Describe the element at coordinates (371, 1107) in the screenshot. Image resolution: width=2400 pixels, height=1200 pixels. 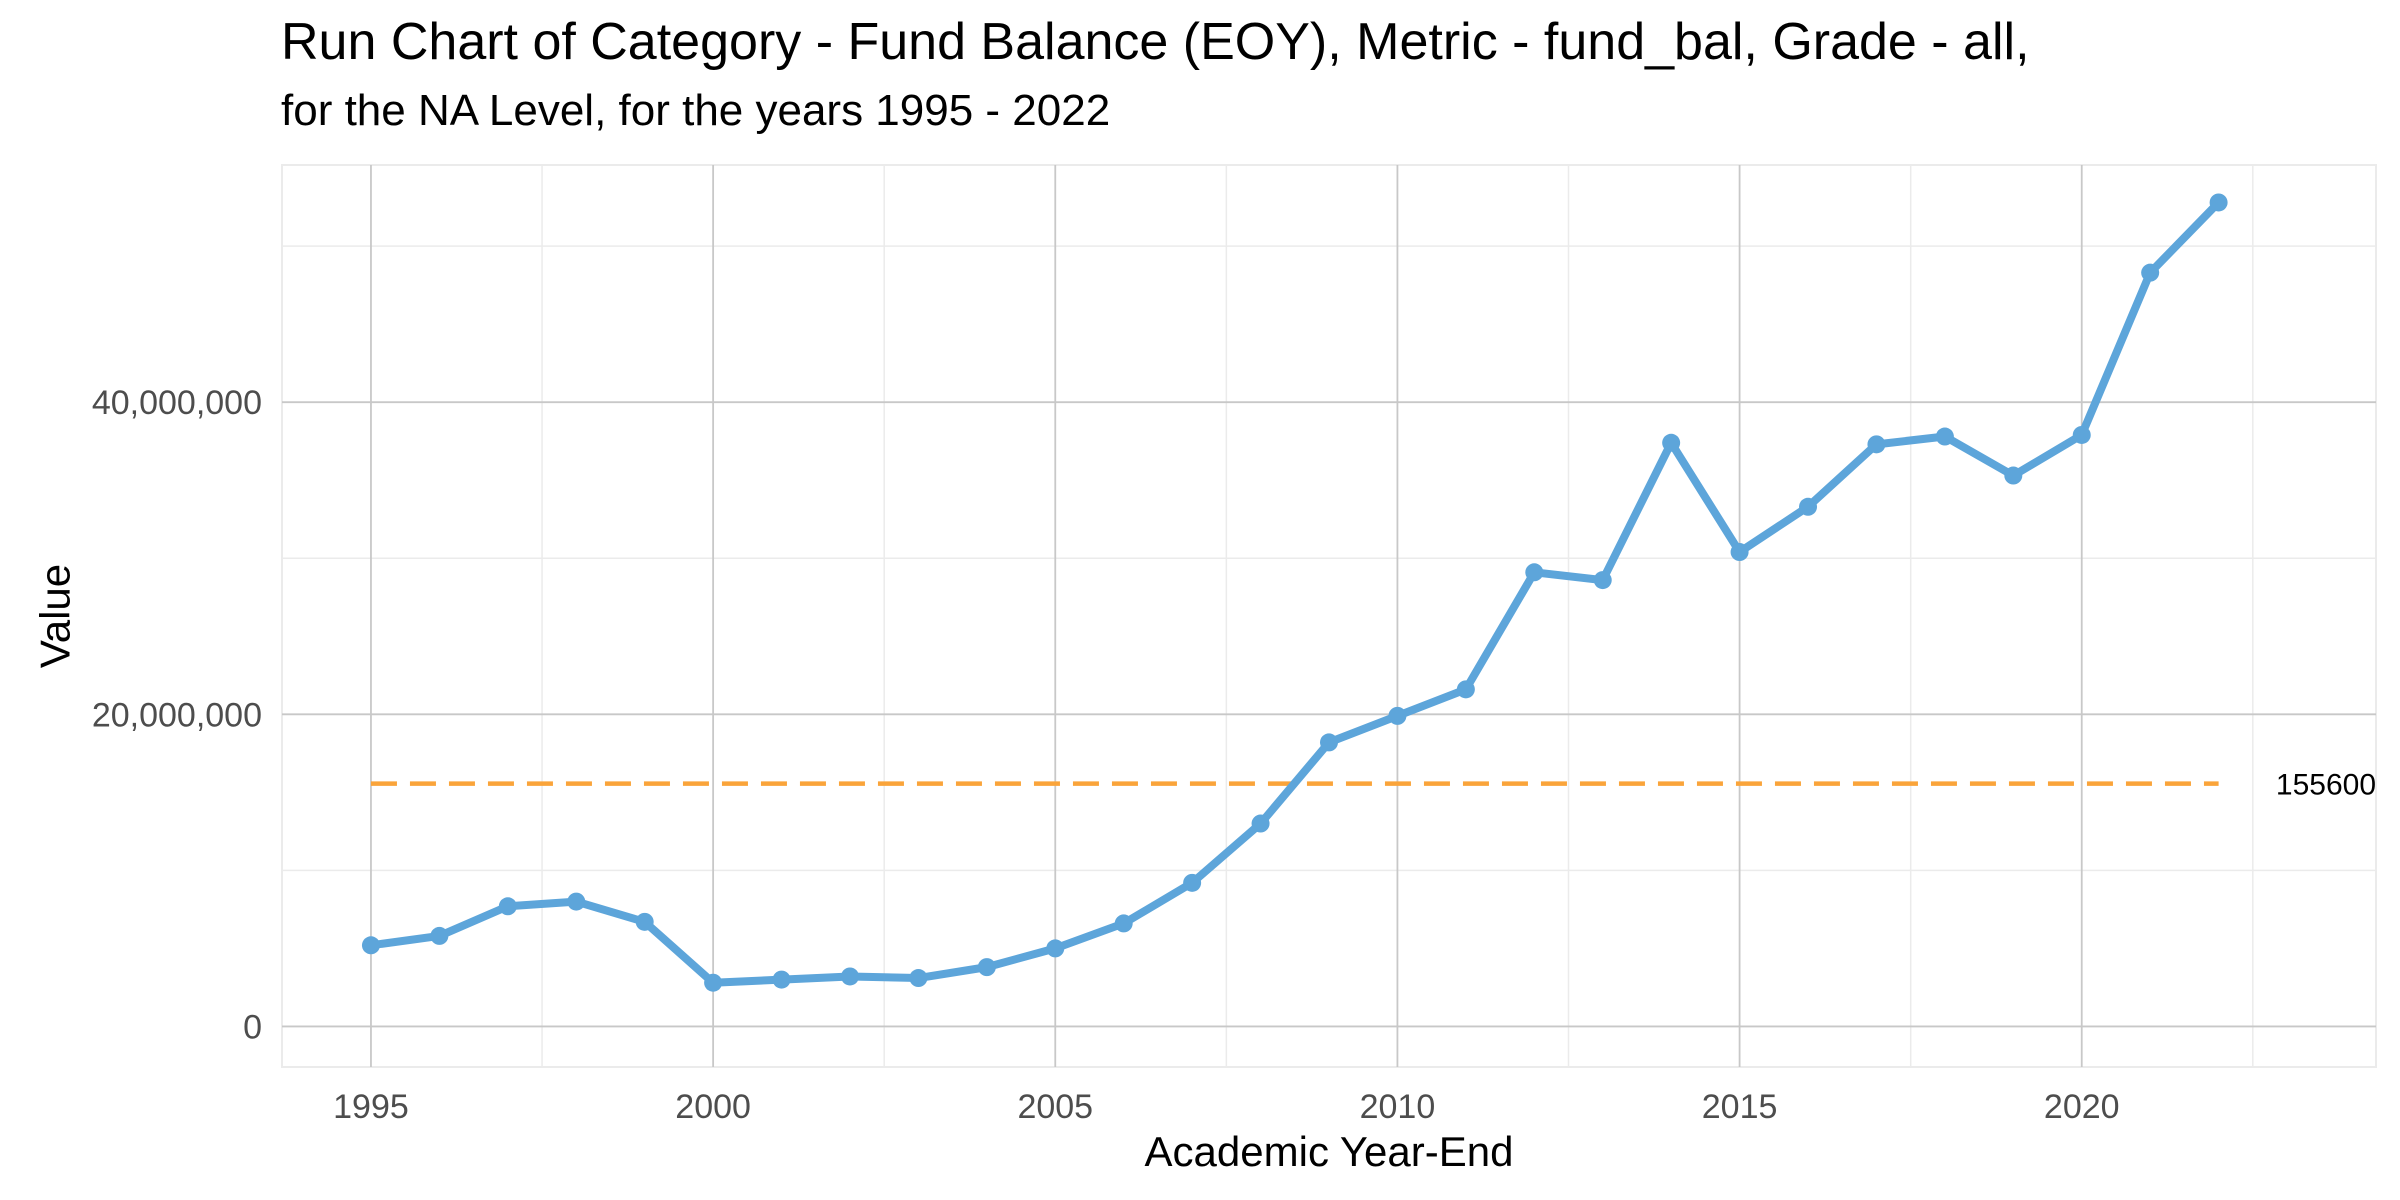
I see `x-tick-label: 1995` at that location.